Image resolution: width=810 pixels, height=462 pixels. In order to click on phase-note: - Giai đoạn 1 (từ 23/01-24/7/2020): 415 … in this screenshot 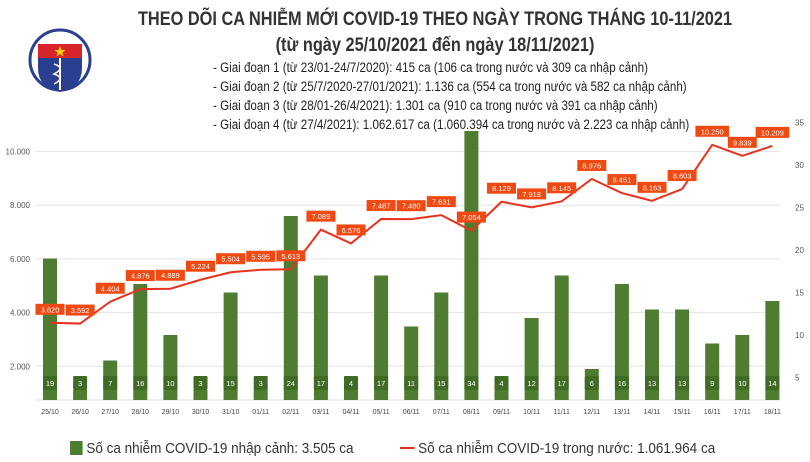, I will do `click(430, 67)`.